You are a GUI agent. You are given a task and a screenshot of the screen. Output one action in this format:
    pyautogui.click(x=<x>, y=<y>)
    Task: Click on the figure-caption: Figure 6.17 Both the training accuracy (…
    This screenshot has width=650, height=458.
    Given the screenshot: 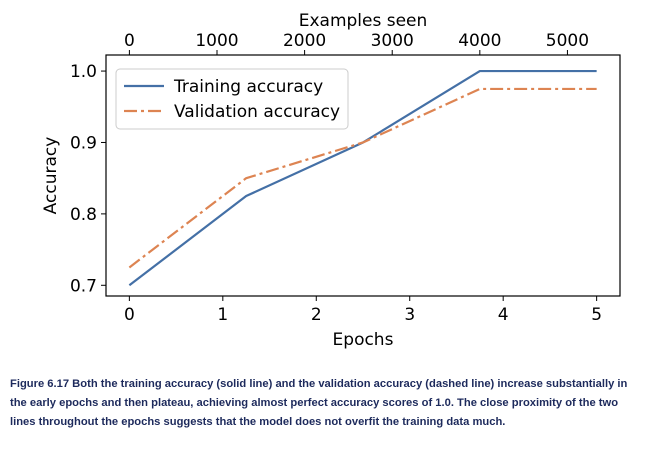 What is the action you would take?
    pyautogui.click(x=319, y=403)
    